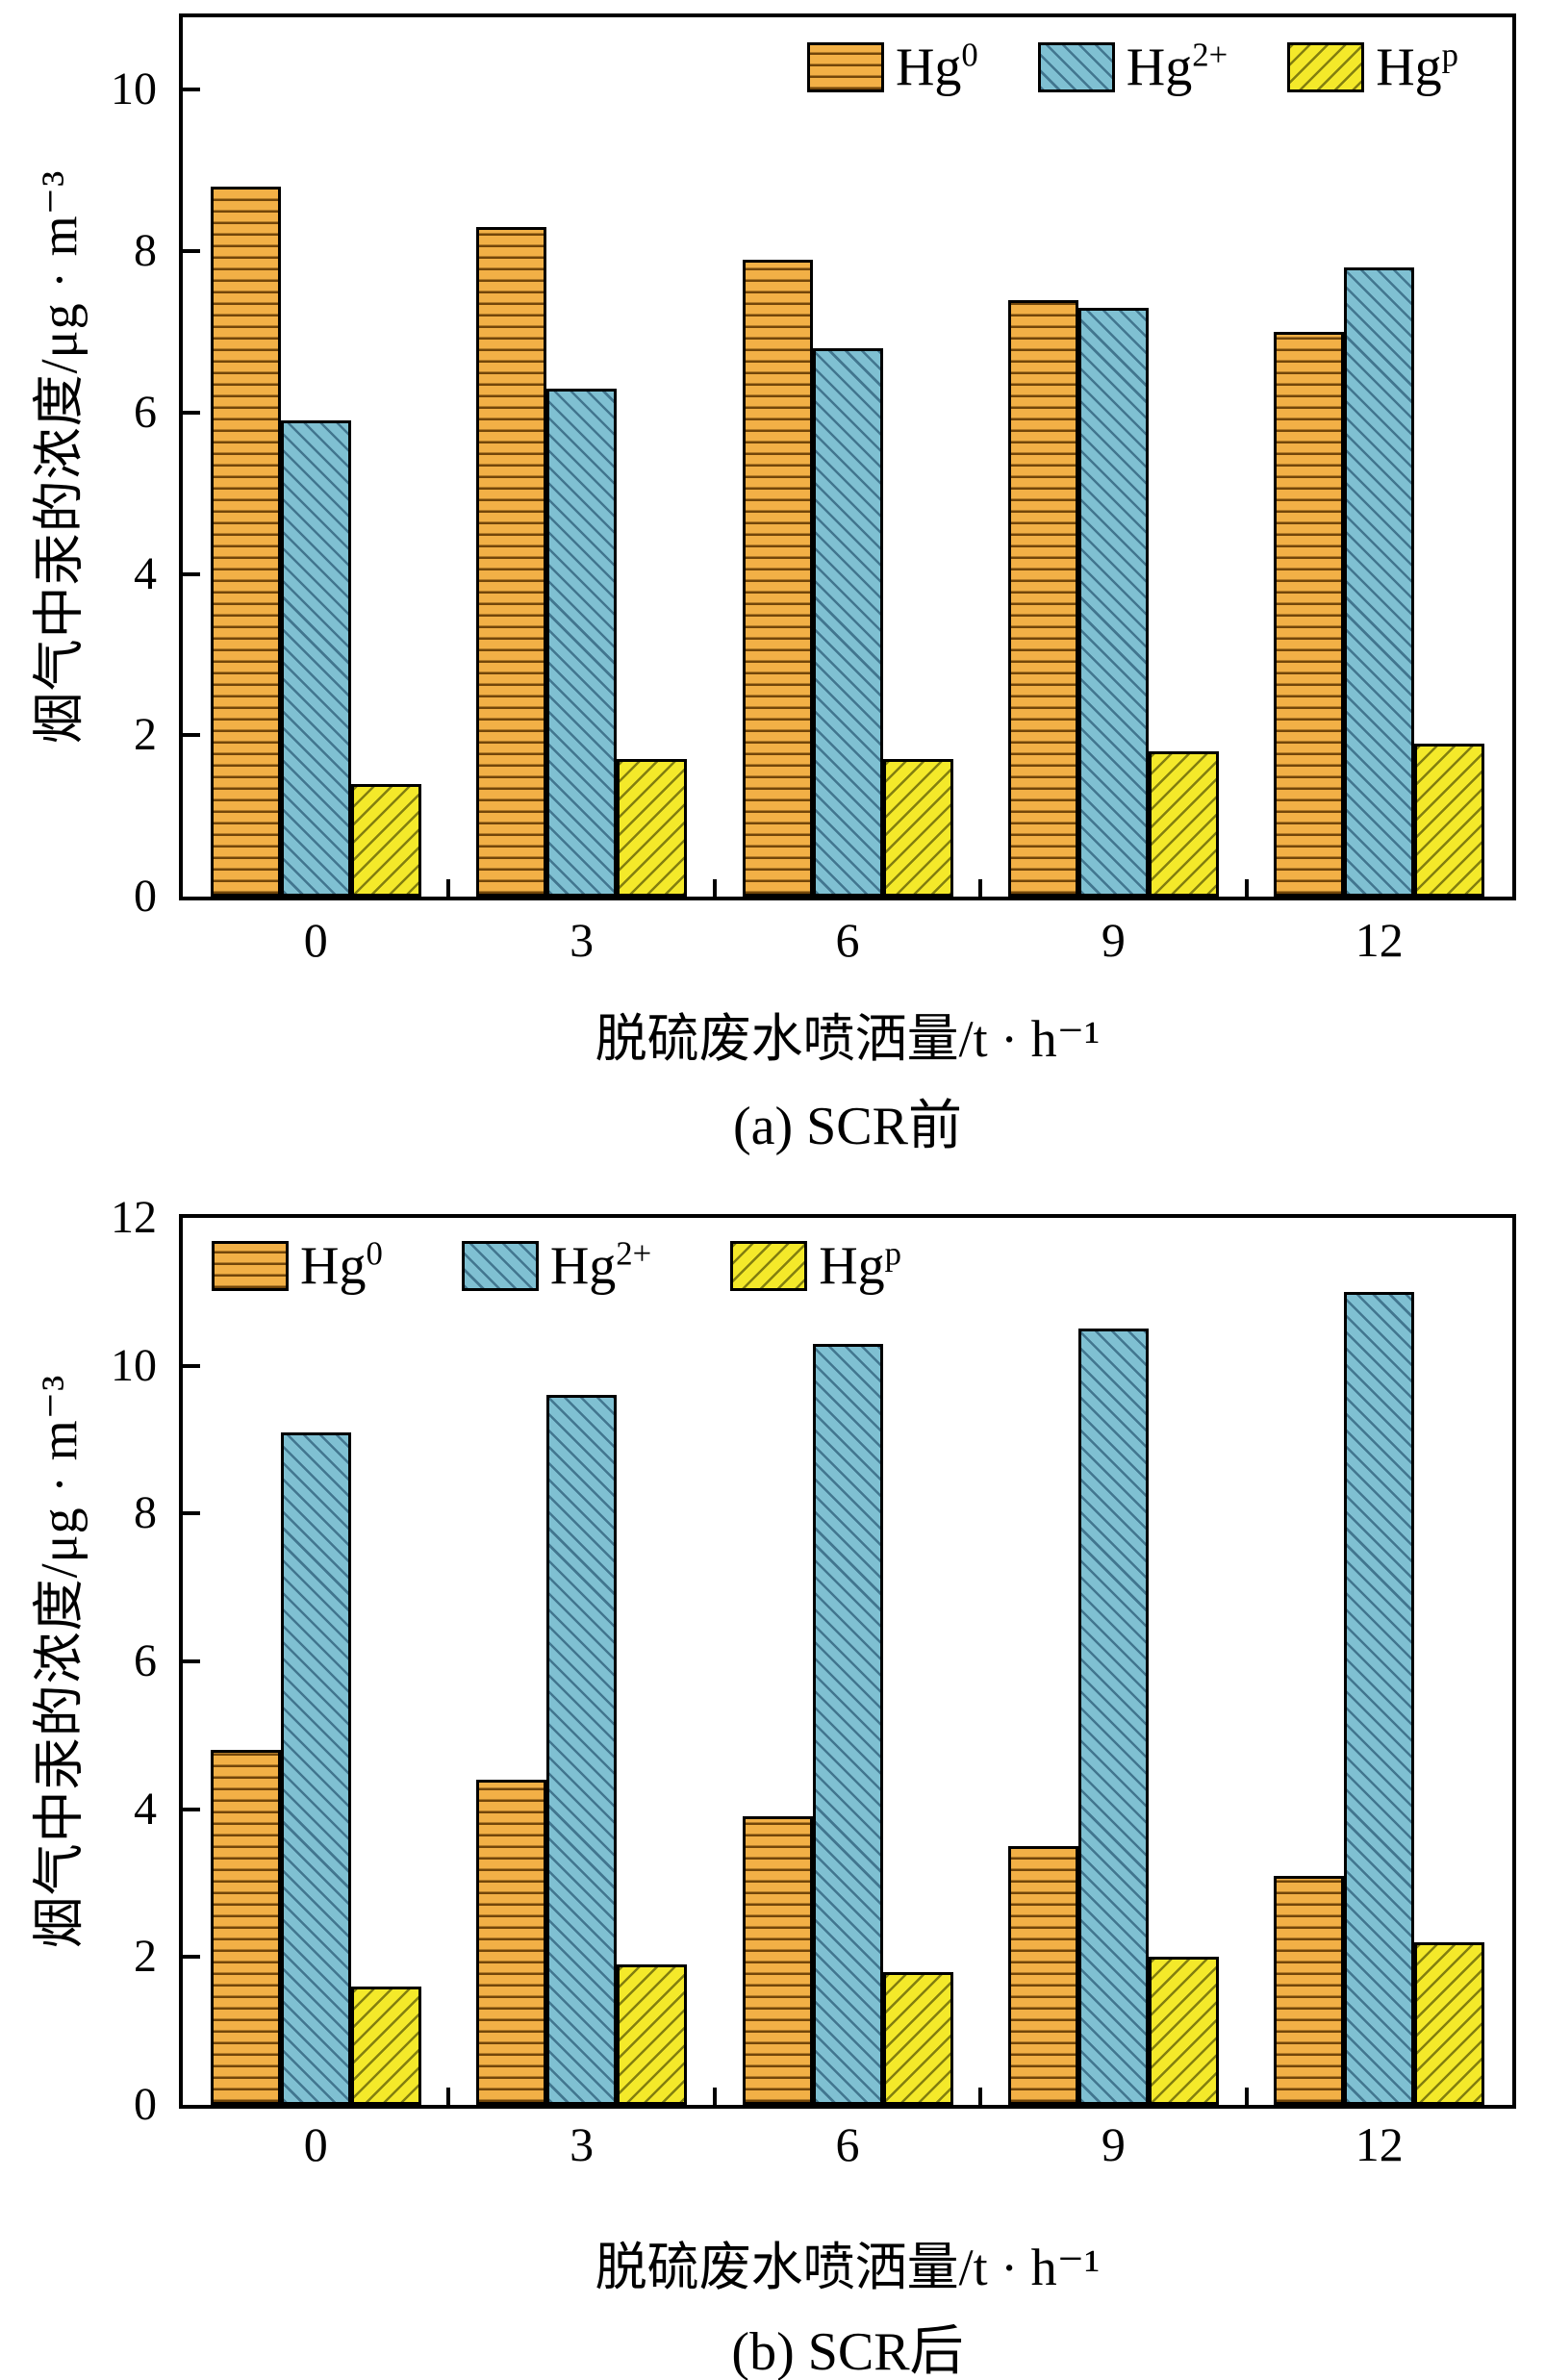 The height and width of the screenshot is (2380, 1545). I want to click on y-tick-label: 12, so click(134, 1218).